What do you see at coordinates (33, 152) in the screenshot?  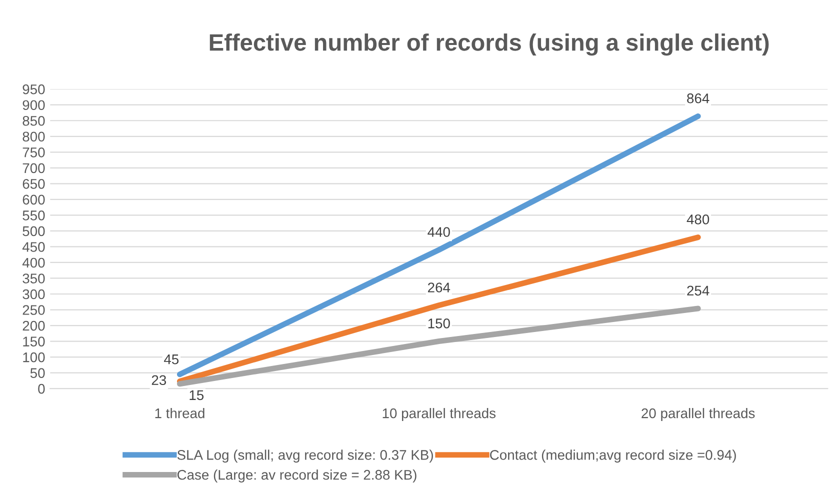 I see `y-tick-label: 750` at bounding box center [33, 152].